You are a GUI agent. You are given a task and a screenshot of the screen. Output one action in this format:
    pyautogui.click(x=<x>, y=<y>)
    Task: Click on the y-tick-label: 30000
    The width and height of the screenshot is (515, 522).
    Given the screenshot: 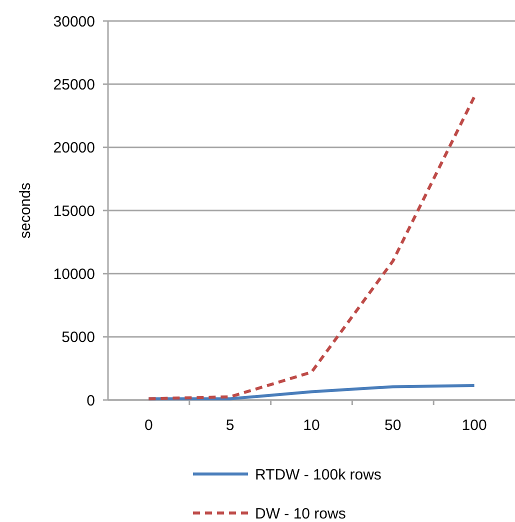 What is the action you would take?
    pyautogui.click(x=74, y=21)
    